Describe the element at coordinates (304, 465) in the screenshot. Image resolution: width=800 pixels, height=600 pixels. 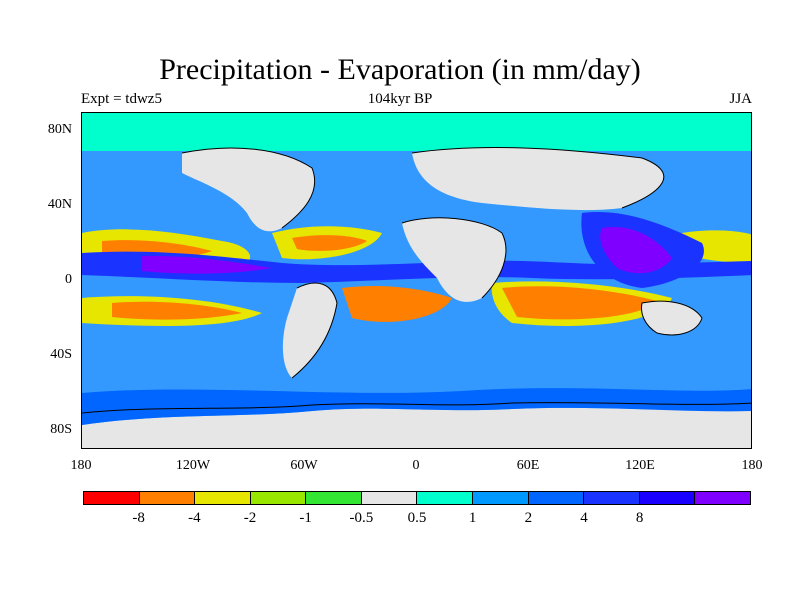
I see `lon-tick-60w: 60W` at that location.